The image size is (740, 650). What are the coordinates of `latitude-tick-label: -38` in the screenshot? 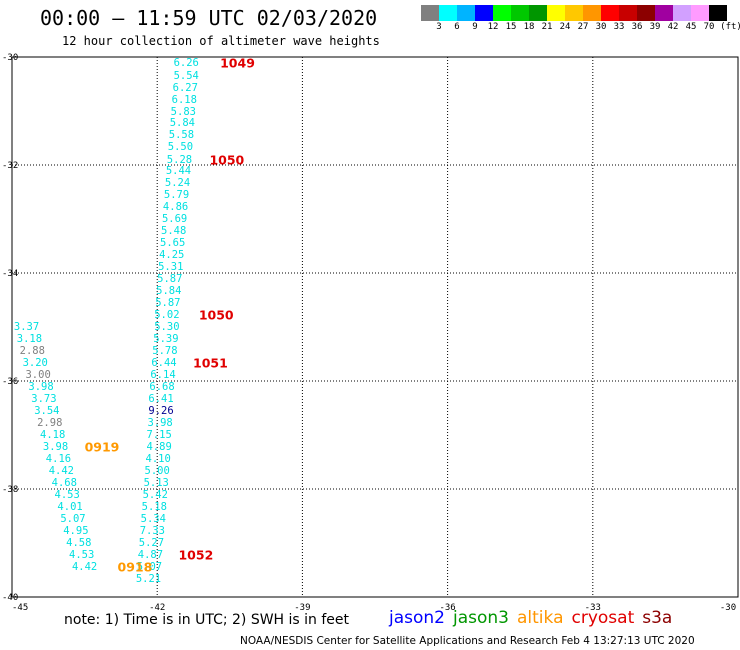 It's located at (10, 490).